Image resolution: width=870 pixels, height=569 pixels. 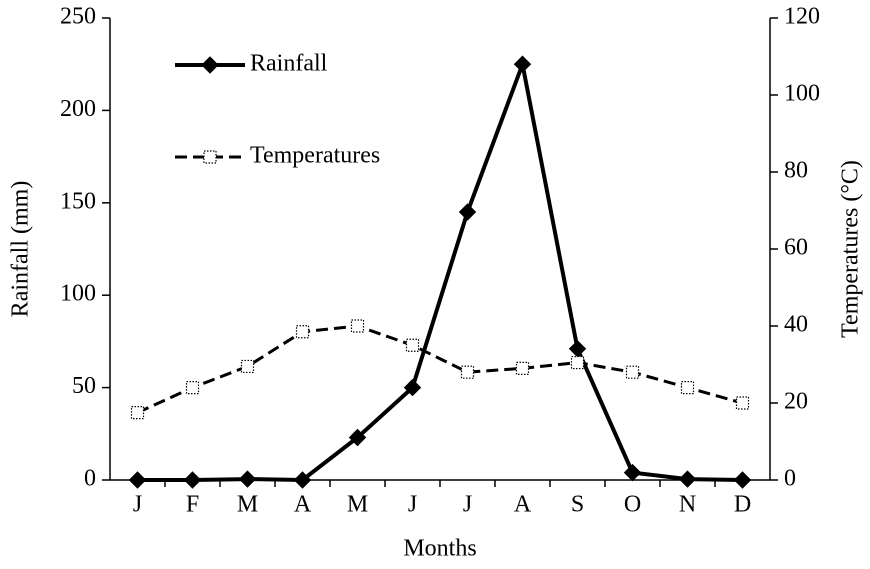 I want to click on x-axis-title: Months, so click(x=439, y=549).